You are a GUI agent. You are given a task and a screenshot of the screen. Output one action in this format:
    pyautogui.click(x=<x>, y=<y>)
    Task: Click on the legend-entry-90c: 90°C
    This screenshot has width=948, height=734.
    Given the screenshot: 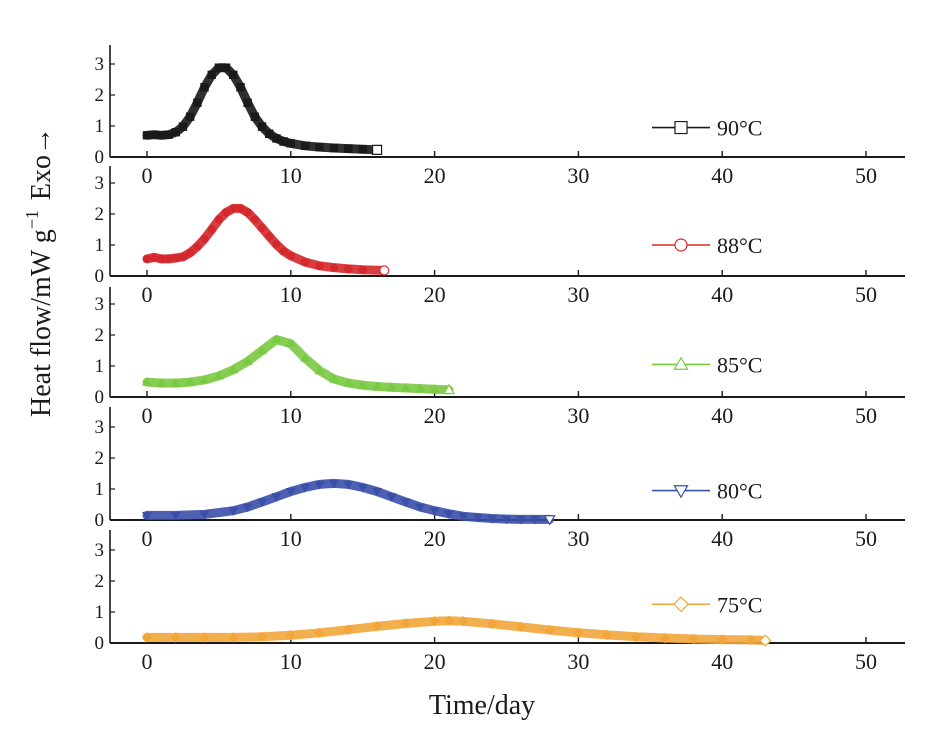 What is the action you would take?
    pyautogui.click(x=707, y=128)
    